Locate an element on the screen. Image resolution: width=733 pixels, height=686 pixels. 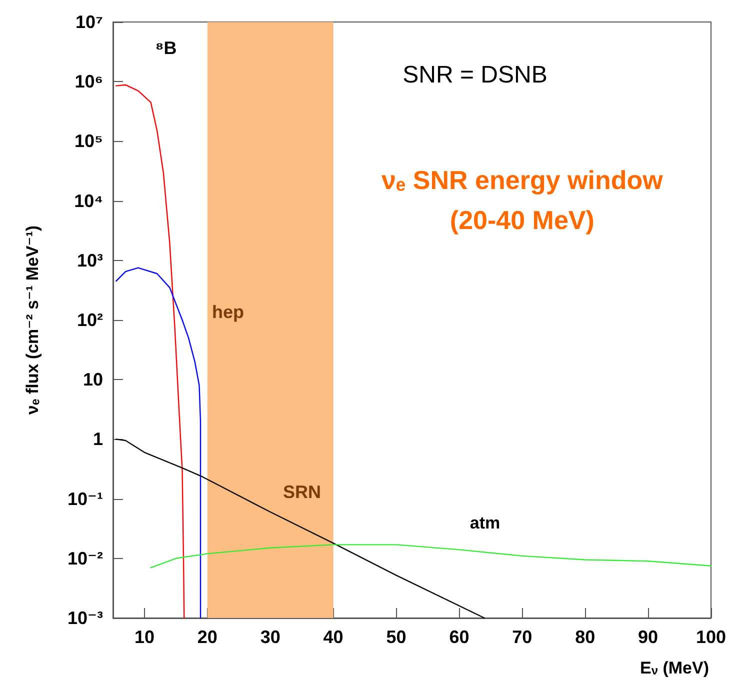
y-tick-label: 10⁶ is located at coordinates (88, 82).